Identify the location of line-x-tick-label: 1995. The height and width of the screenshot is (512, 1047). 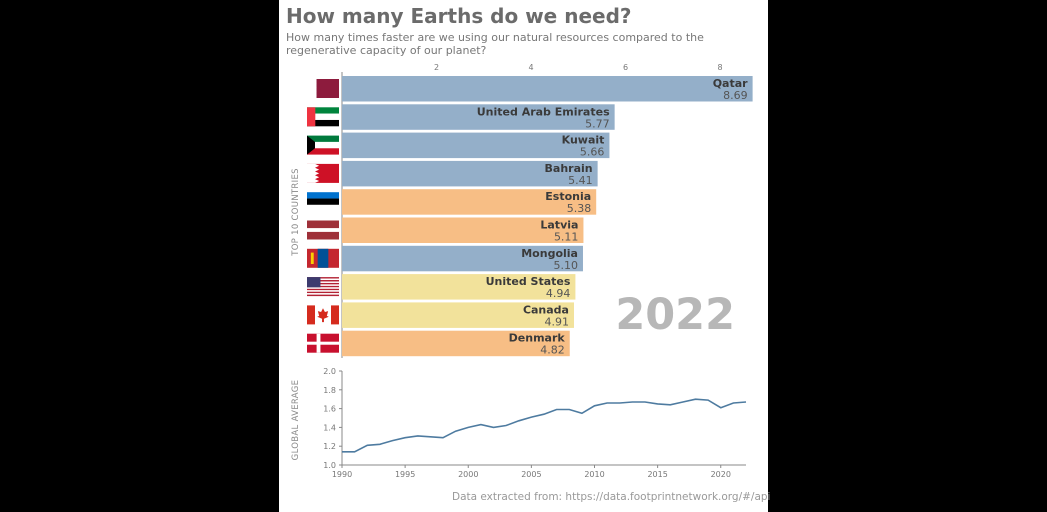
(405, 474).